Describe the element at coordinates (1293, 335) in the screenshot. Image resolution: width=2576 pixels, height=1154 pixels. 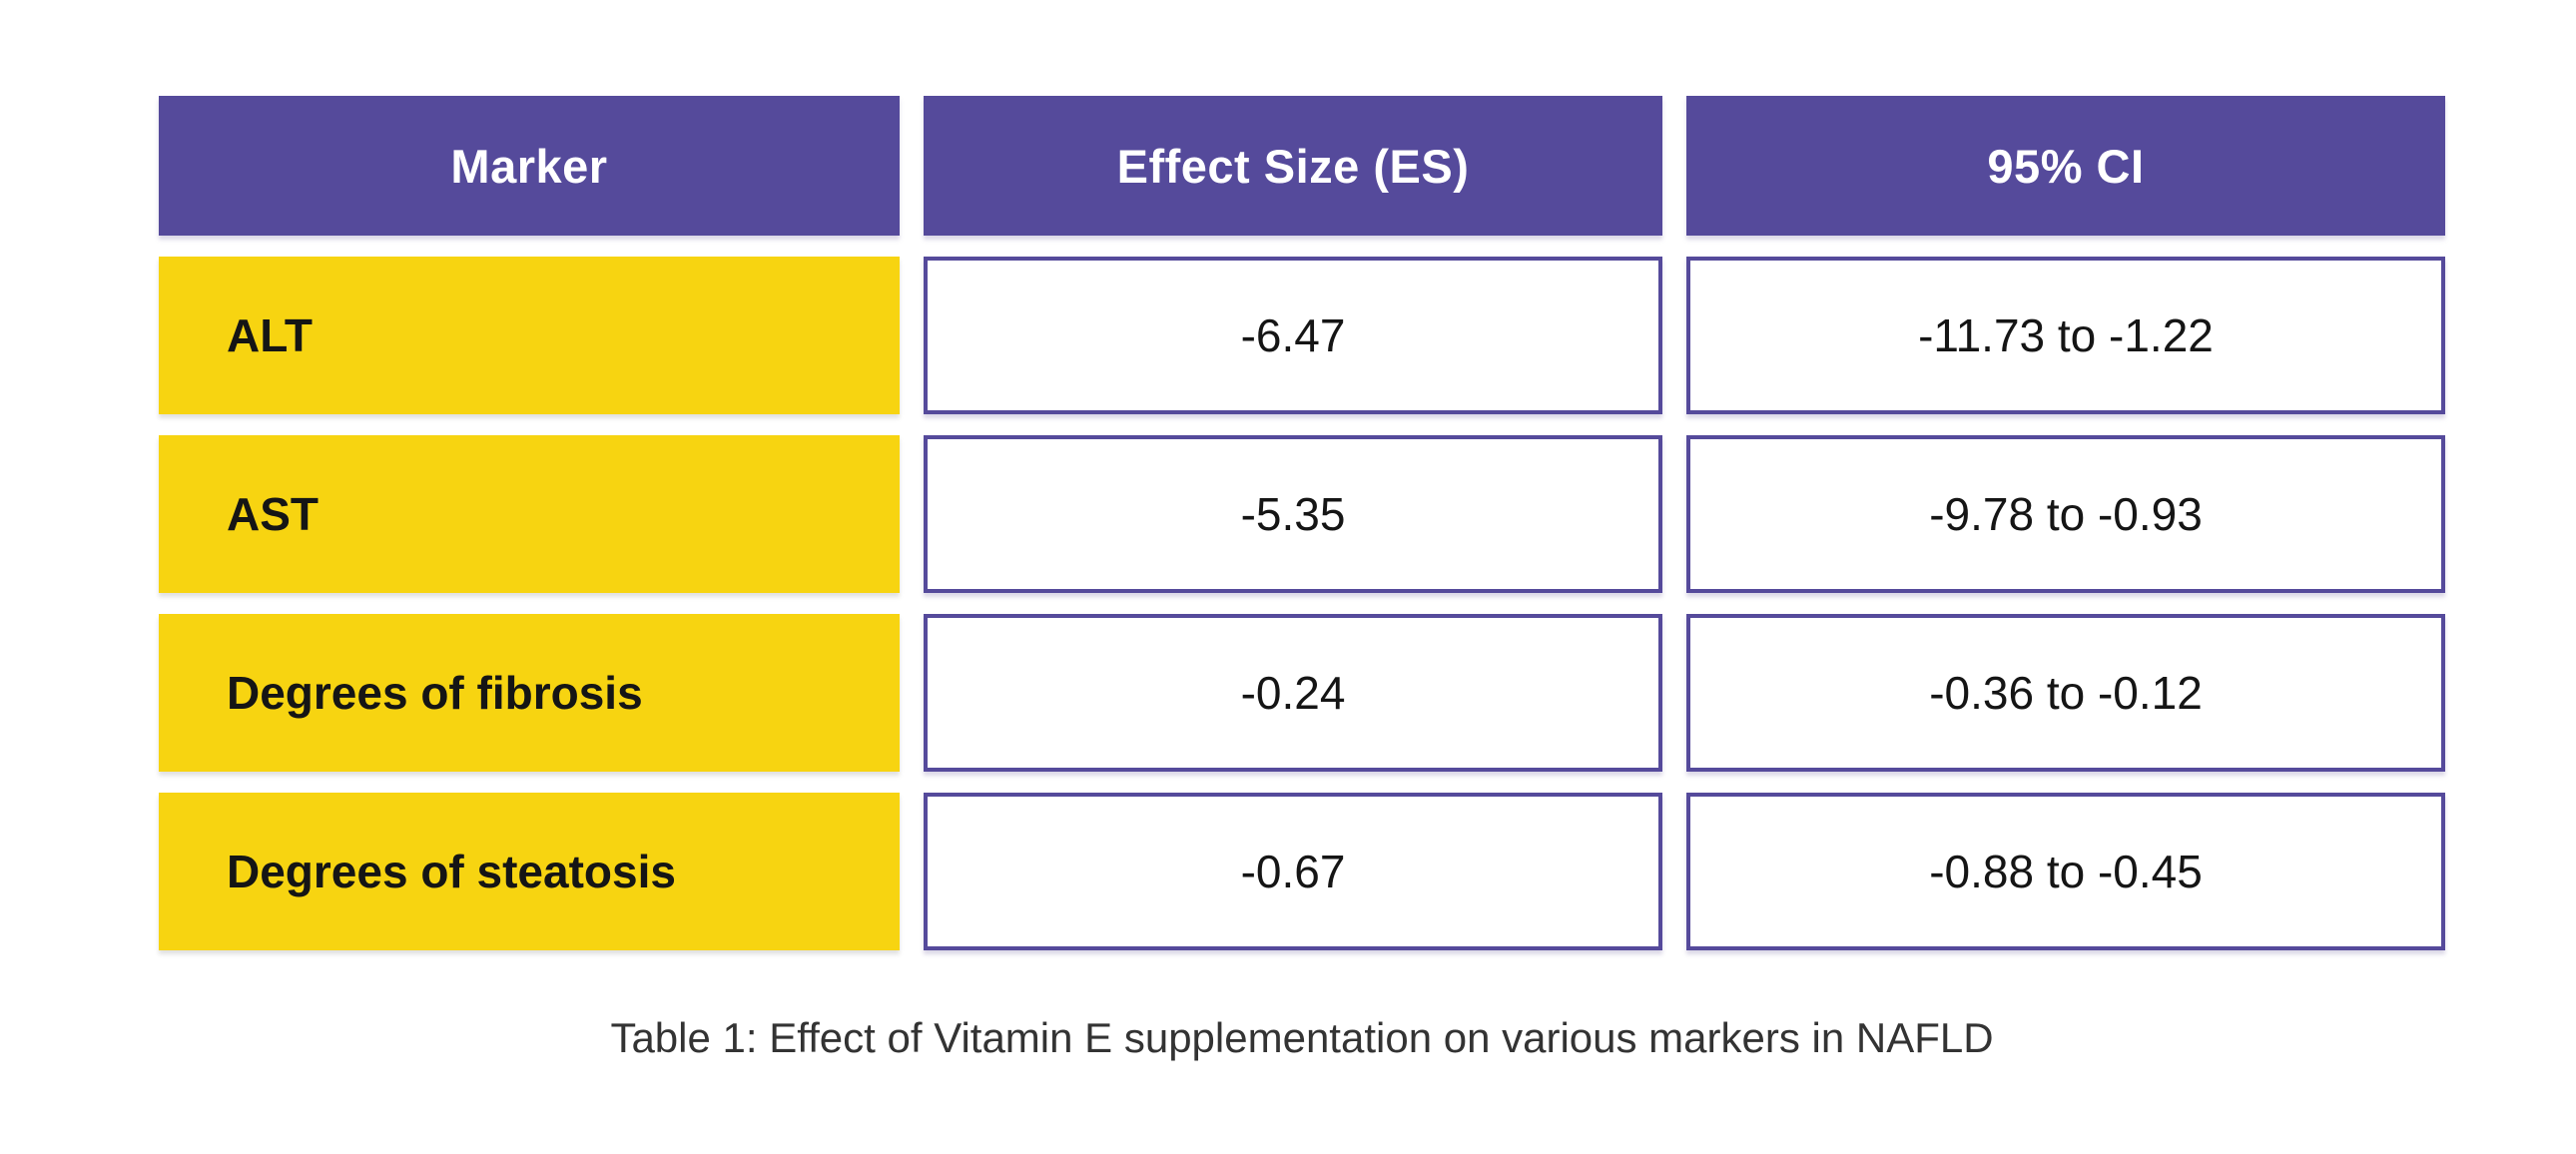
I see `effect-size-cell-alt: -6.47` at that location.